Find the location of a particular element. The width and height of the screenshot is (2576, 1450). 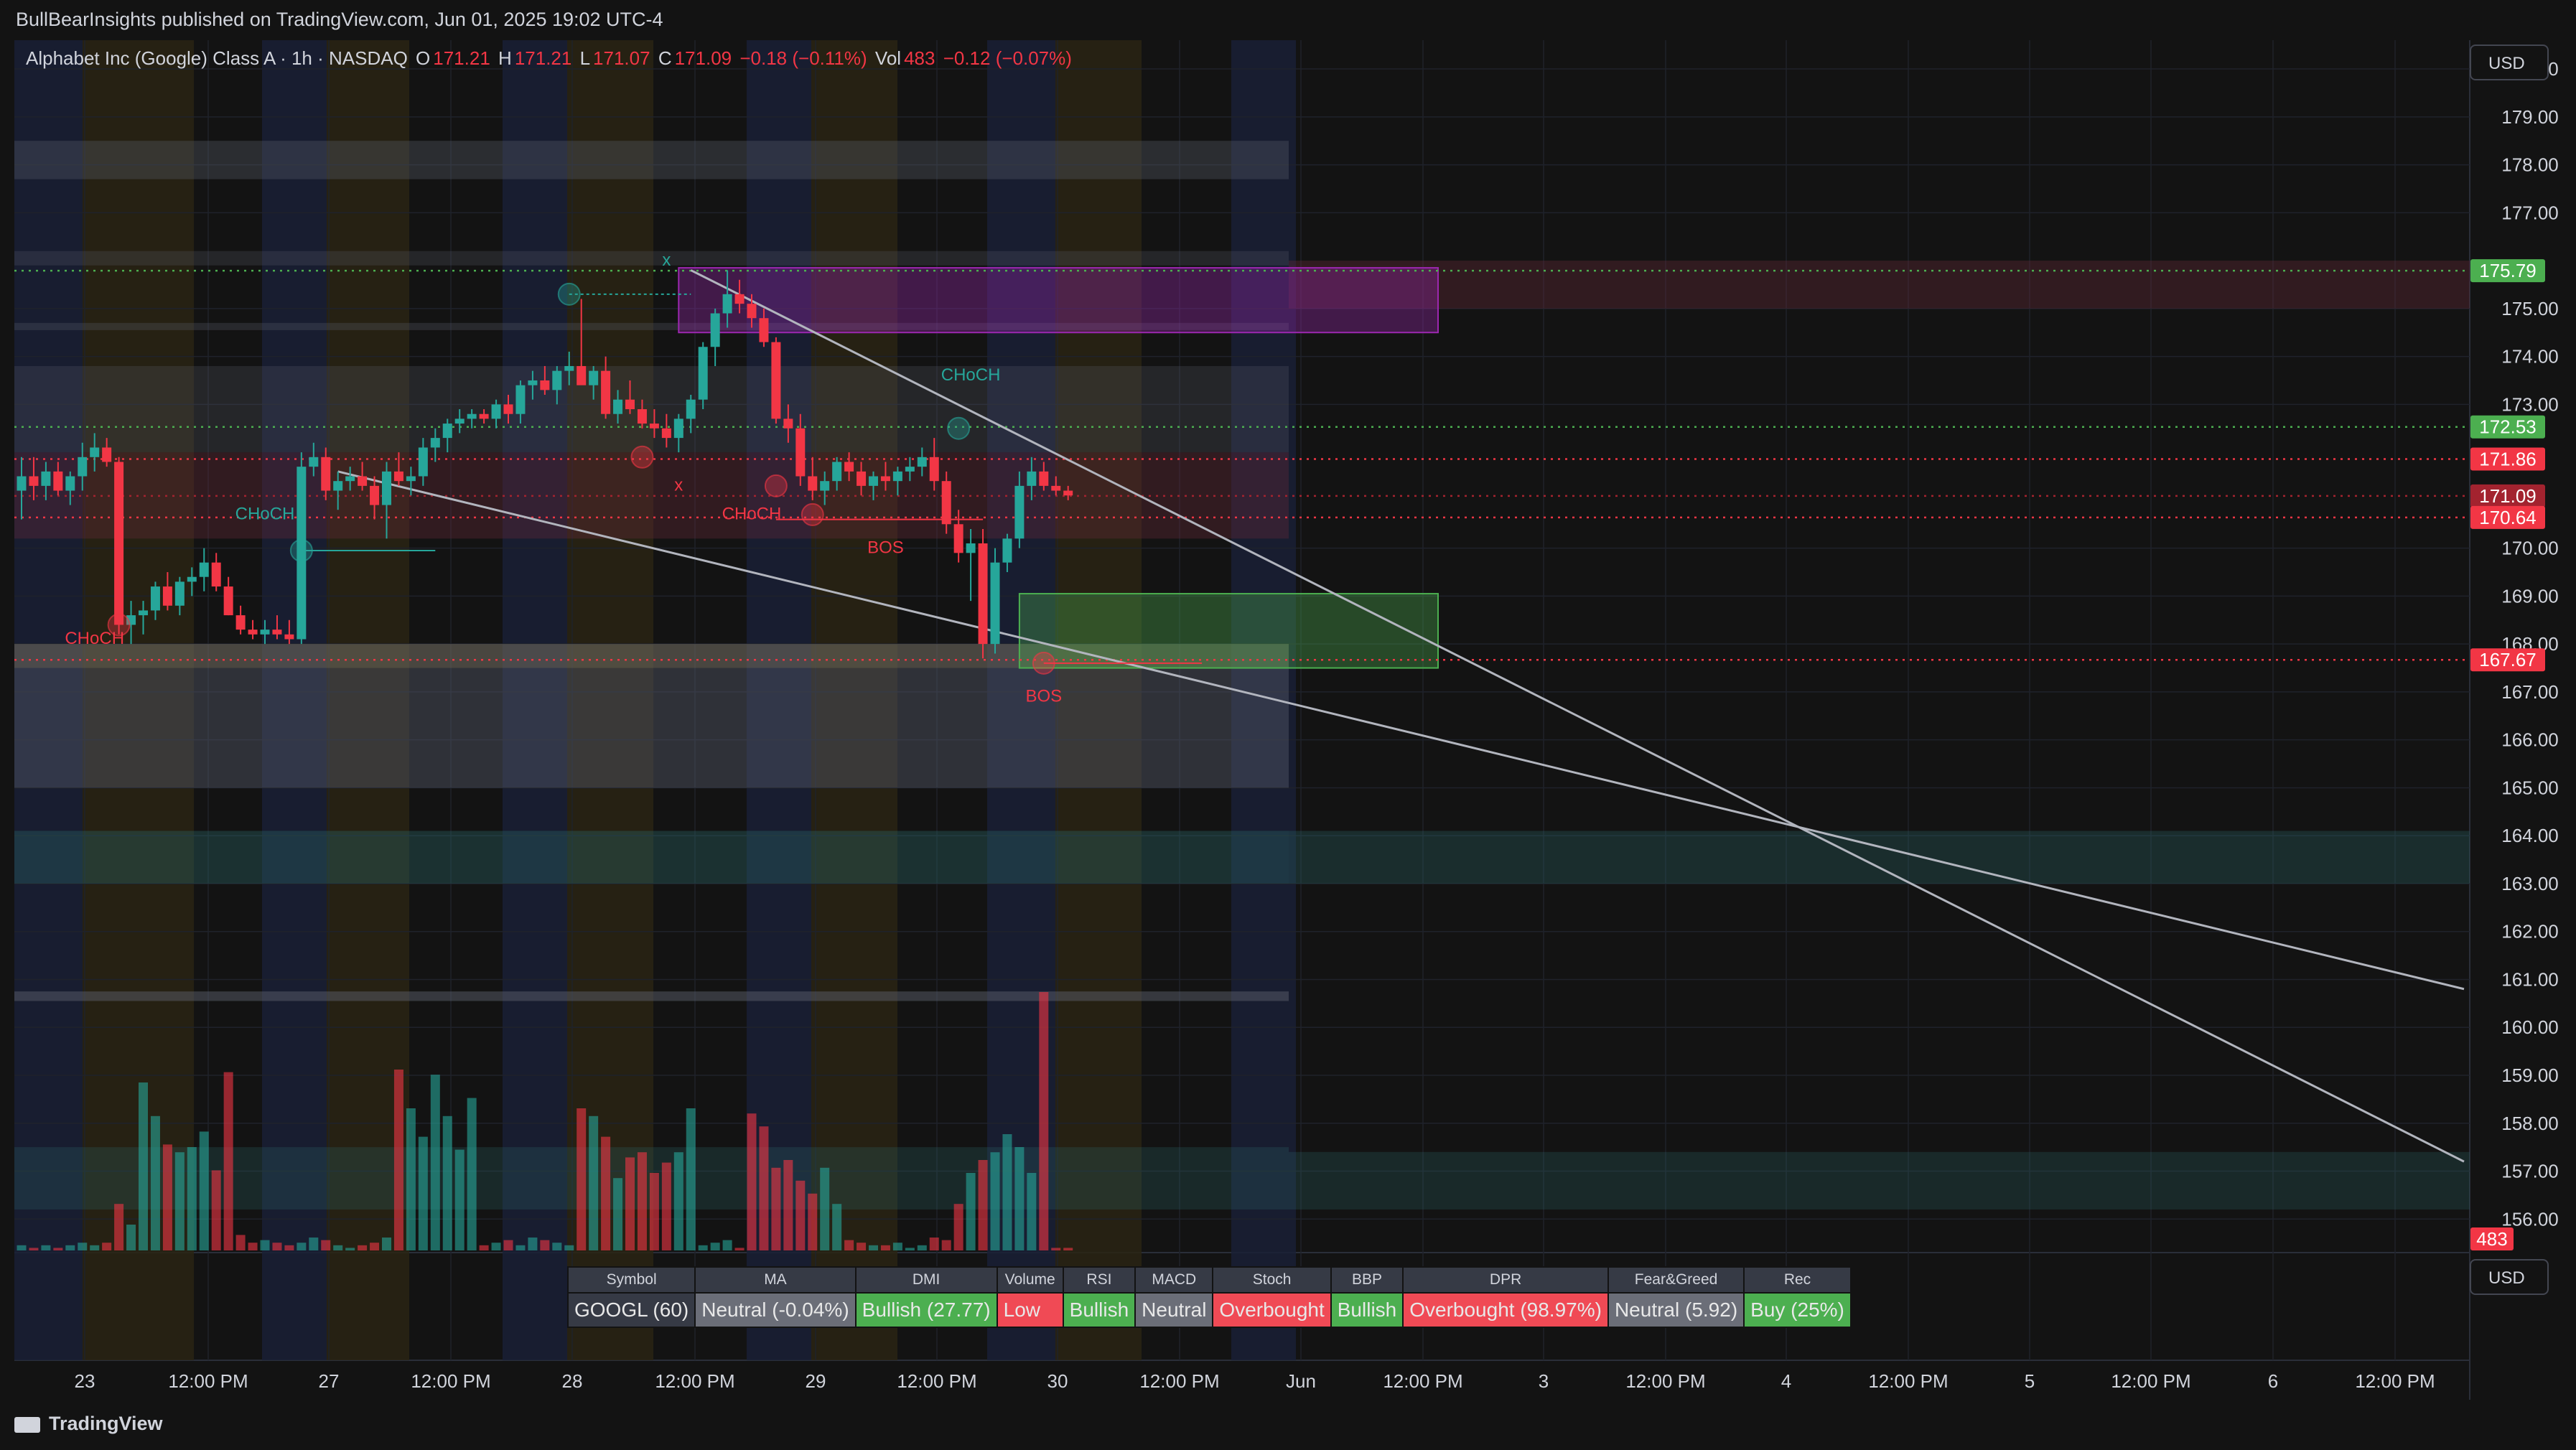

tradingview-brand: TradingView is located at coordinates (106, 1423).